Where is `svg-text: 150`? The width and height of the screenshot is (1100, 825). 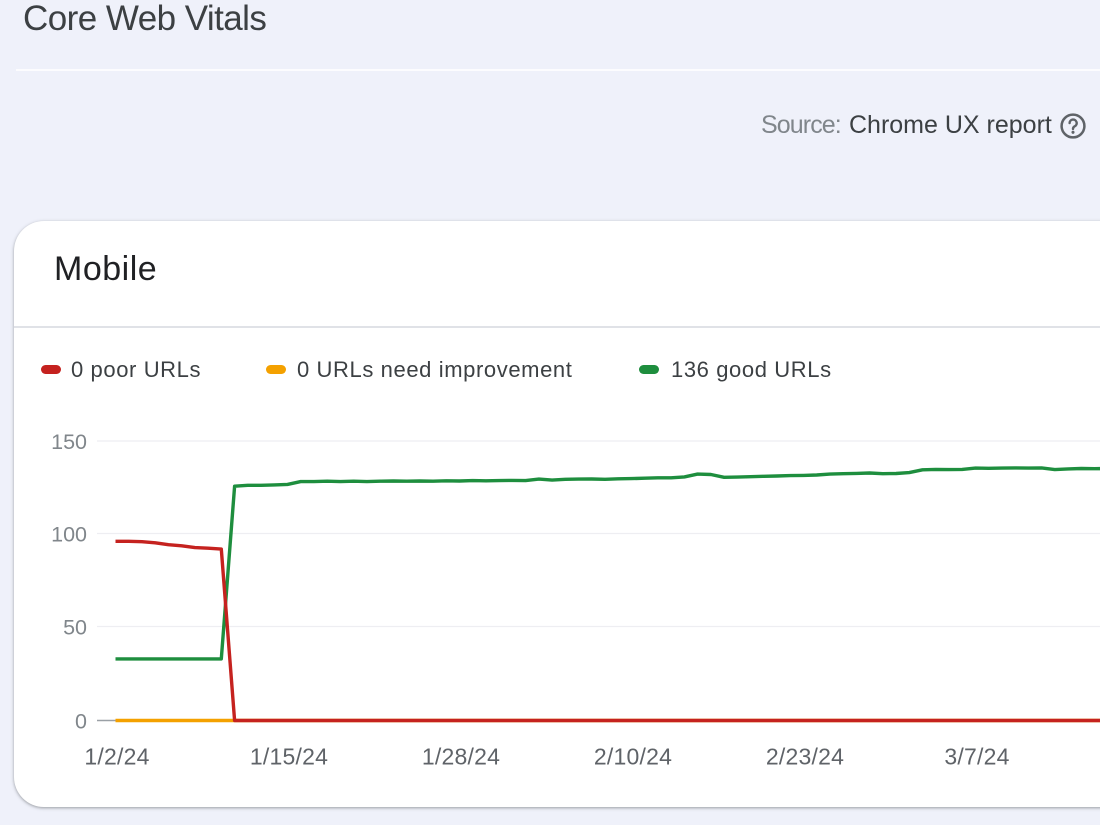 svg-text: 150 is located at coordinates (69, 442).